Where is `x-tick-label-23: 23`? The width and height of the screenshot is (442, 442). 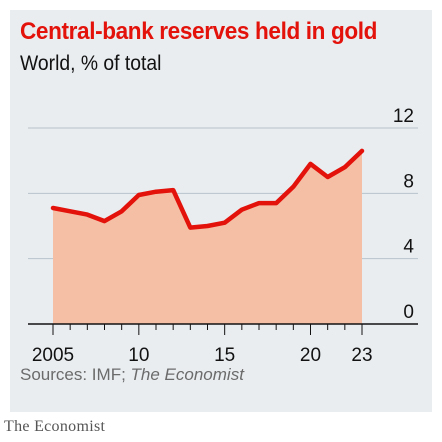 x-tick-label-23: 23 is located at coordinates (361, 355).